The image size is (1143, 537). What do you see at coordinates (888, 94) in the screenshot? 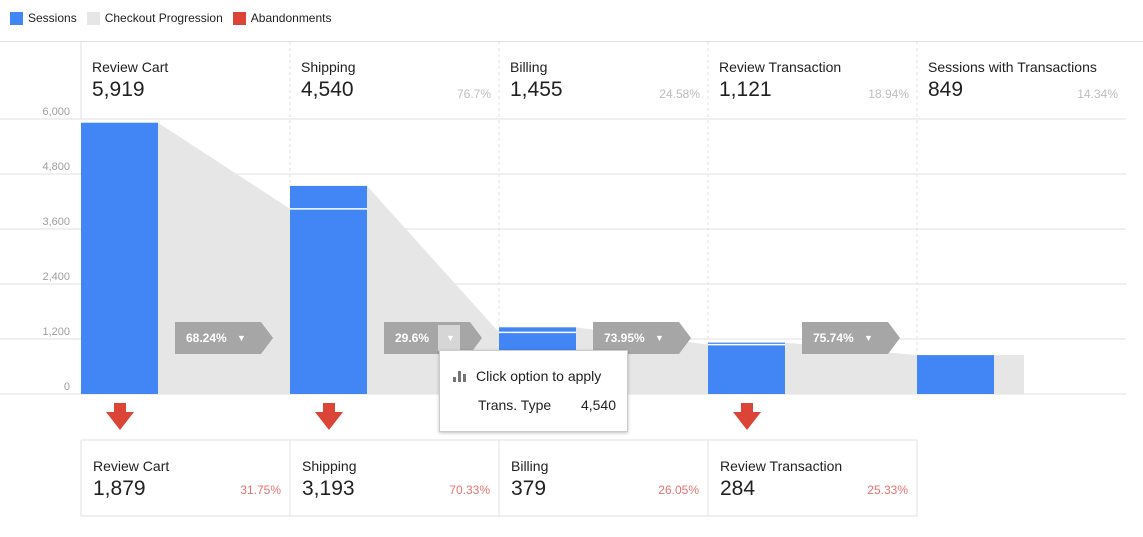
I see `stage-pct: 18.94%` at bounding box center [888, 94].